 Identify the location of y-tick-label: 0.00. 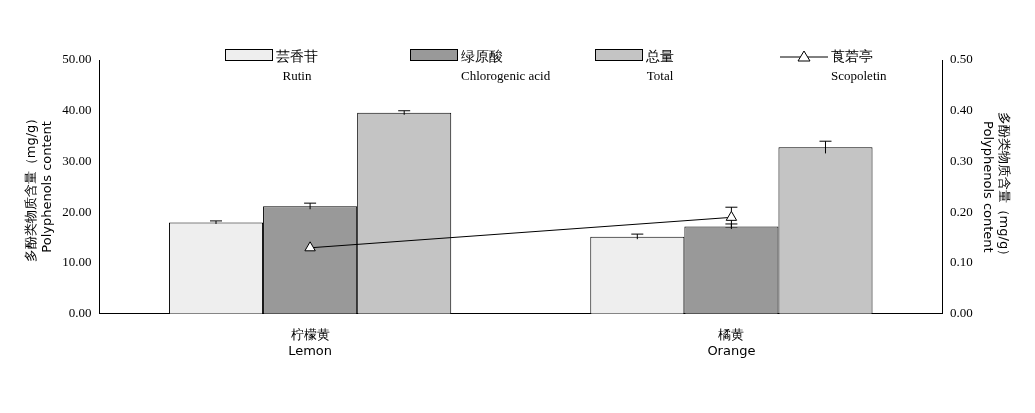
(80, 313).